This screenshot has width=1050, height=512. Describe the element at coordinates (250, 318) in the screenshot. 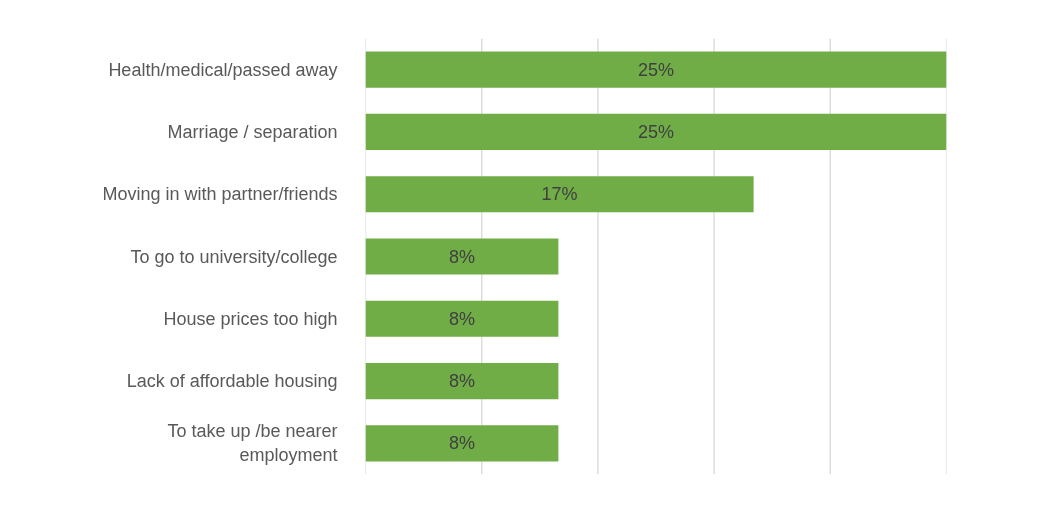

I see `y-tick-label: House prices too high` at that location.